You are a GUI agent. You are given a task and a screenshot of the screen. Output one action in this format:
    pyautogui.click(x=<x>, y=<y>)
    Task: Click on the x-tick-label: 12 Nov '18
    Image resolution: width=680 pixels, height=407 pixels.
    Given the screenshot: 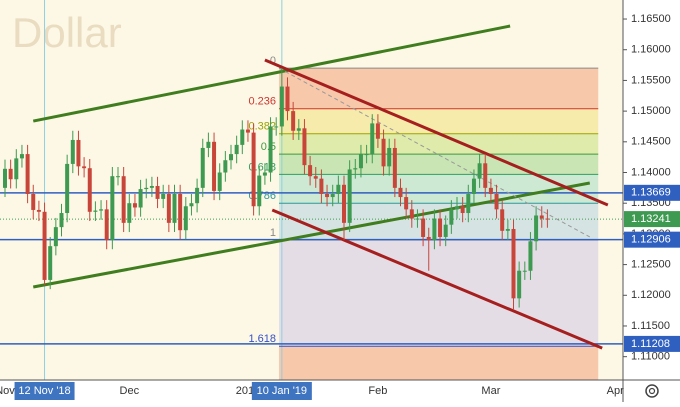 What is the action you would take?
    pyautogui.click(x=44, y=391)
    